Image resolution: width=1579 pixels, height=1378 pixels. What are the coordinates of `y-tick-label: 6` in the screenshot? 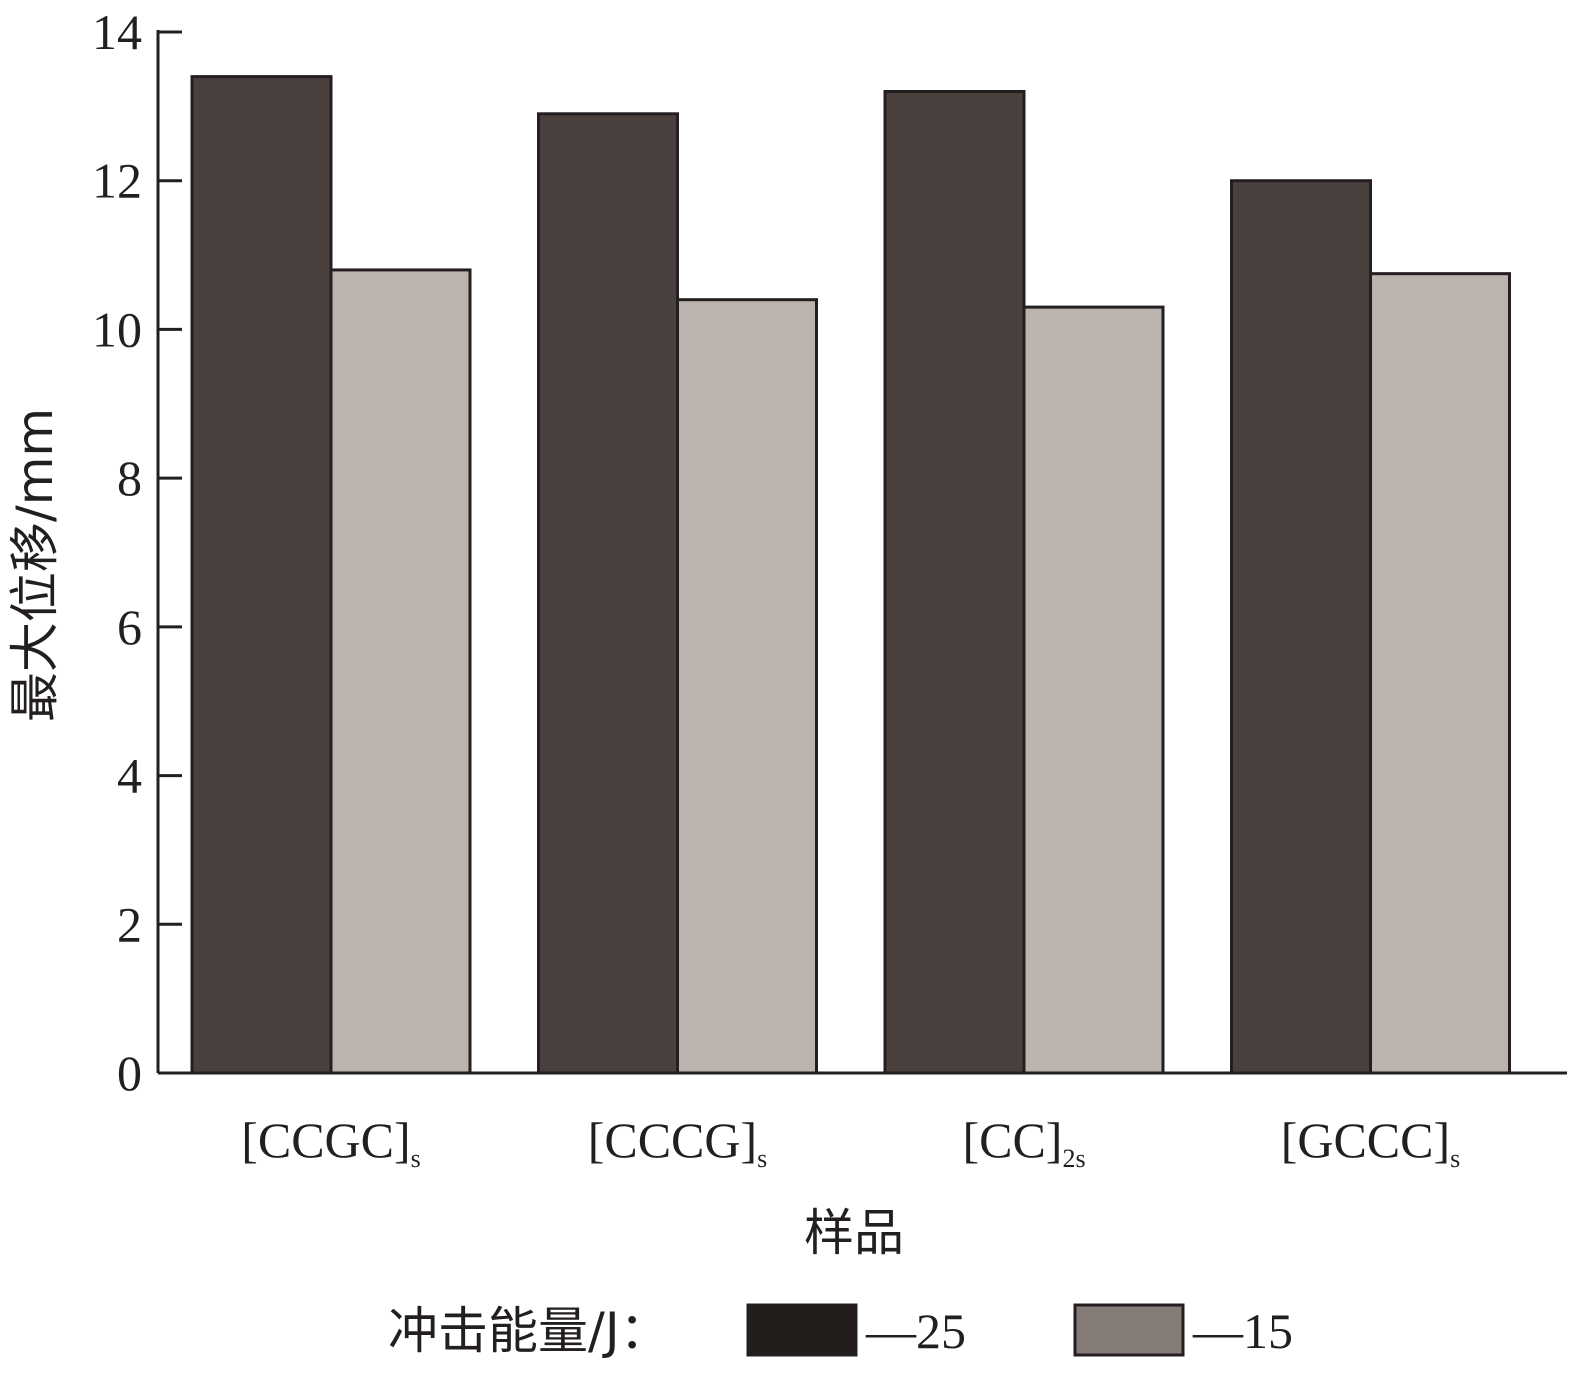 It's located at (129, 627).